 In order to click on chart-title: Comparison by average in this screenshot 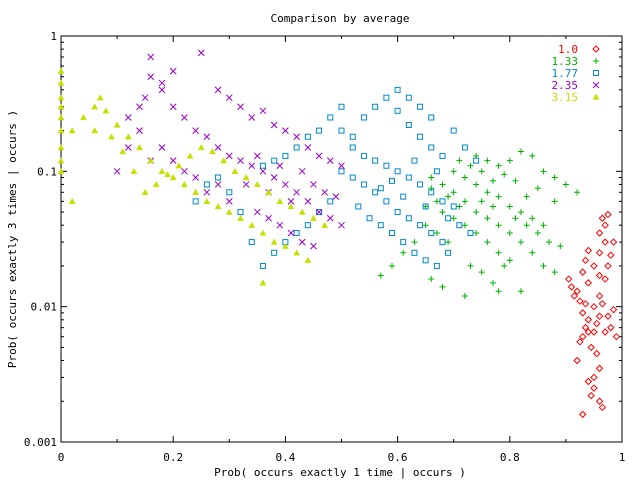, I will do `click(339, 18)`.